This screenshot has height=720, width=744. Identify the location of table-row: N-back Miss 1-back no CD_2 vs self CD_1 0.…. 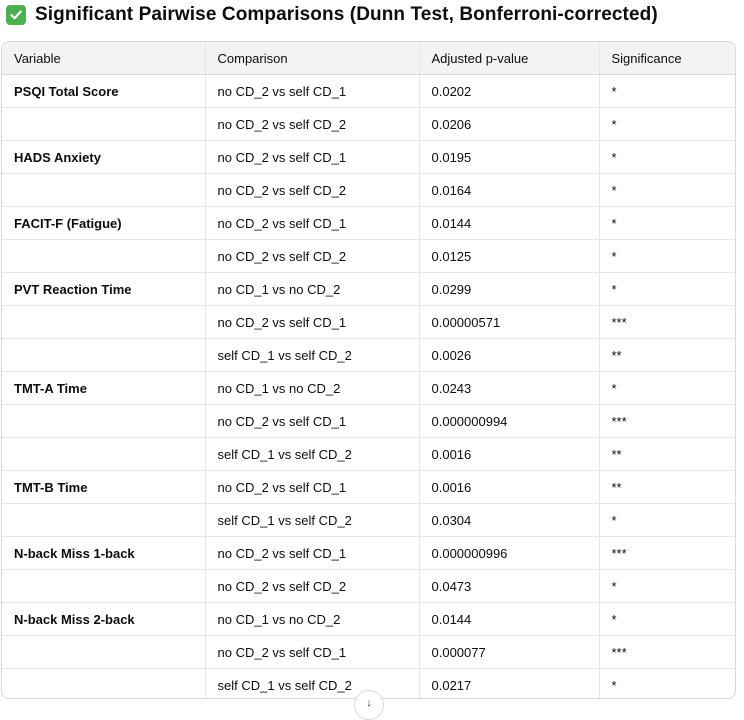
(368, 553).